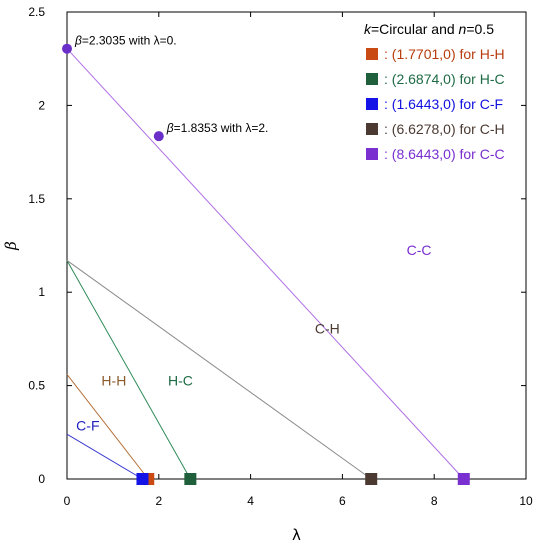 This screenshot has width=550, height=548. Describe the element at coordinates (480, 29) in the screenshot. I see `legend-title-part: =0.5` at that location.